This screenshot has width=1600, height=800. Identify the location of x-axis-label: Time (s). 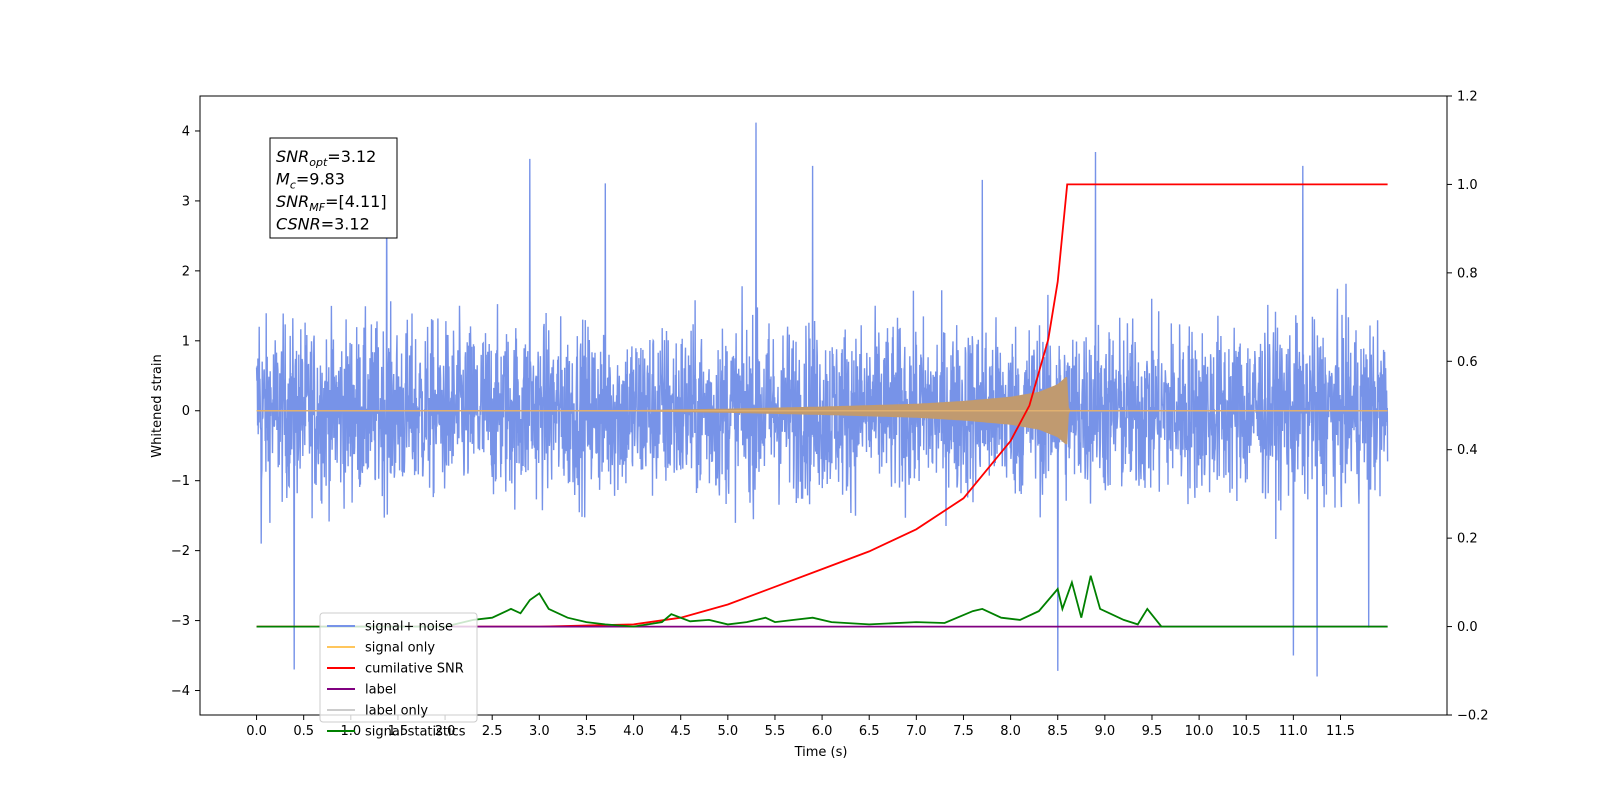
(821, 752).